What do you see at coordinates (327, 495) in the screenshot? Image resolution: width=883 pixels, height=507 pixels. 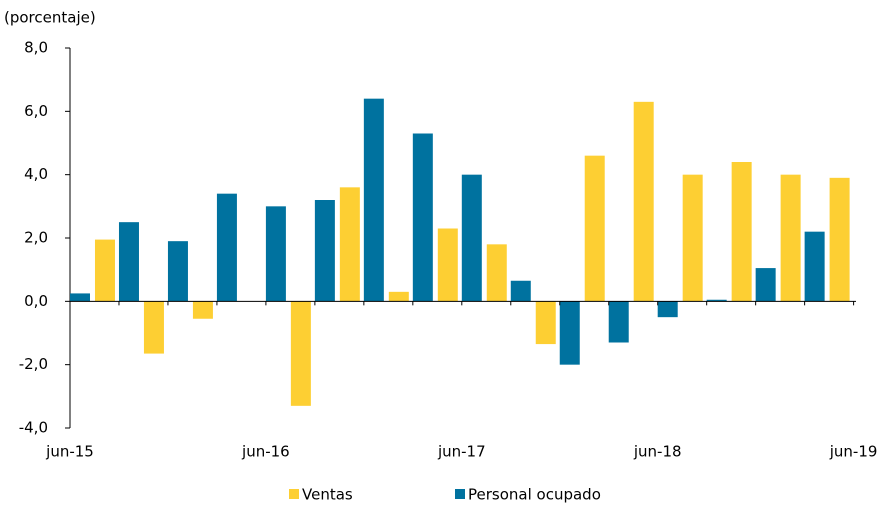 I see `legend-label: Ventas` at bounding box center [327, 495].